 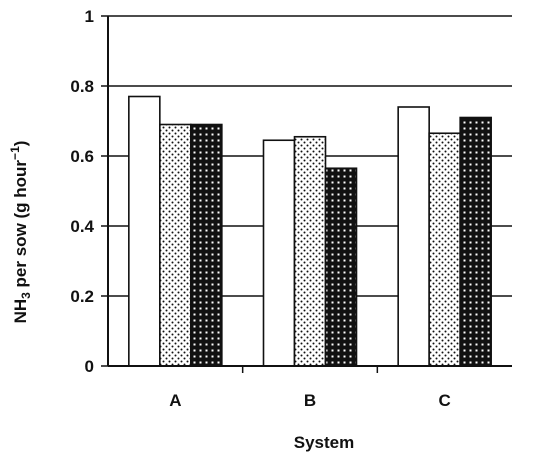 What do you see at coordinates (341, 267) in the screenshot?
I see `bar-B-dark-checker` at bounding box center [341, 267].